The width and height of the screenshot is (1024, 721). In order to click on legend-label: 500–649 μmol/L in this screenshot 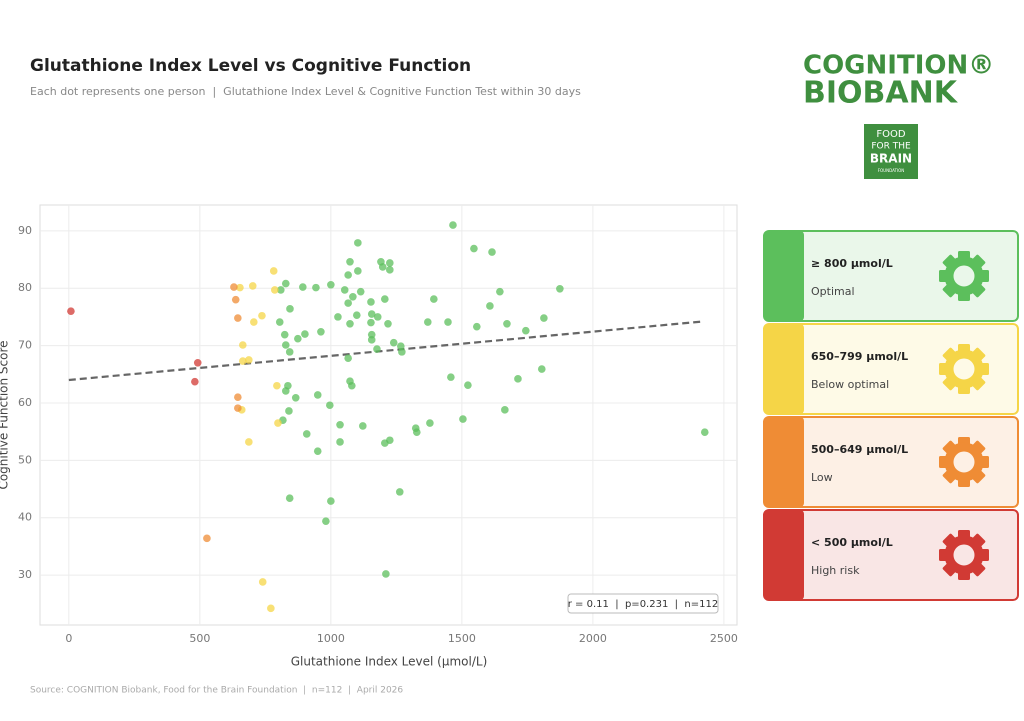, I will do `click(859, 449)`.